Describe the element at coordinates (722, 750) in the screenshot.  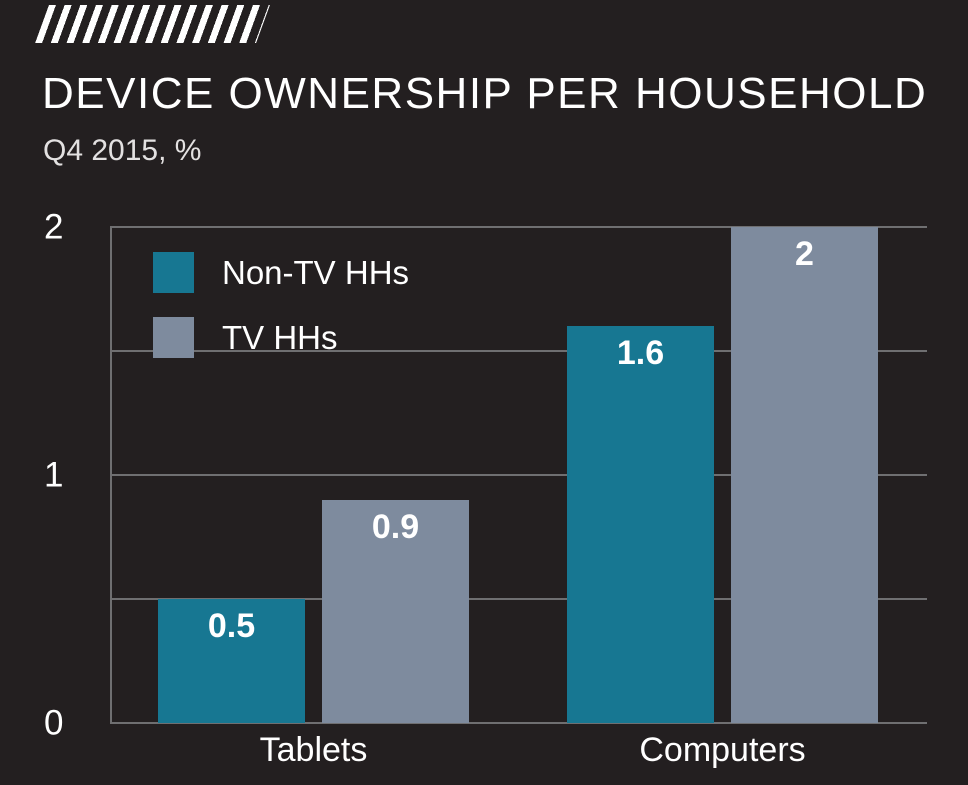
I see `x-axis-label-computers: Computers` at that location.